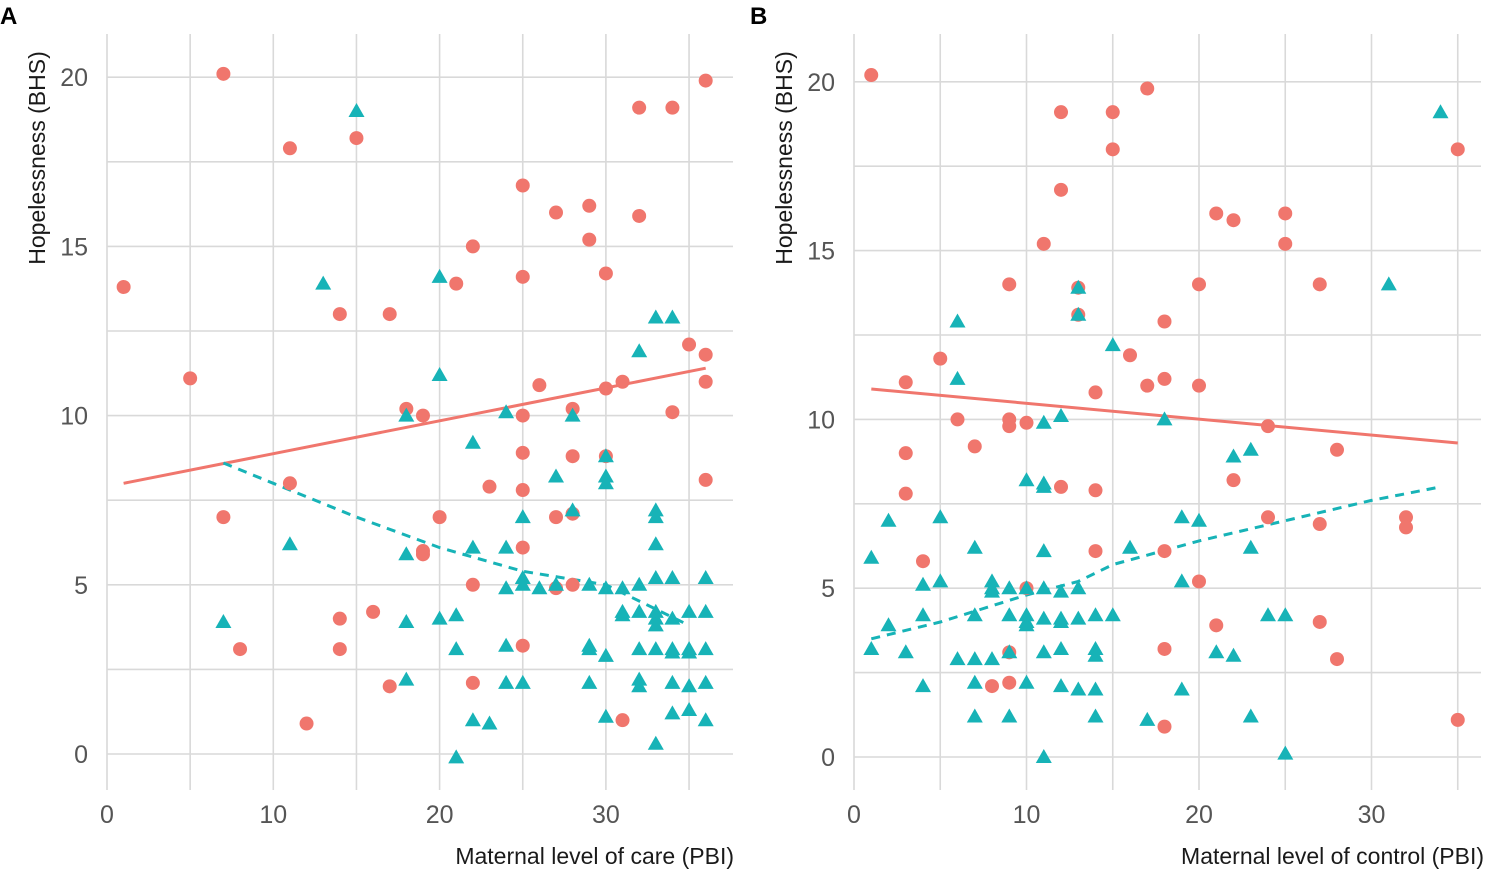 Image resolution: width=1492 pixels, height=875 pixels. Describe the element at coordinates (1027, 815) in the screenshot. I see `x-tick-label: 10` at that location.